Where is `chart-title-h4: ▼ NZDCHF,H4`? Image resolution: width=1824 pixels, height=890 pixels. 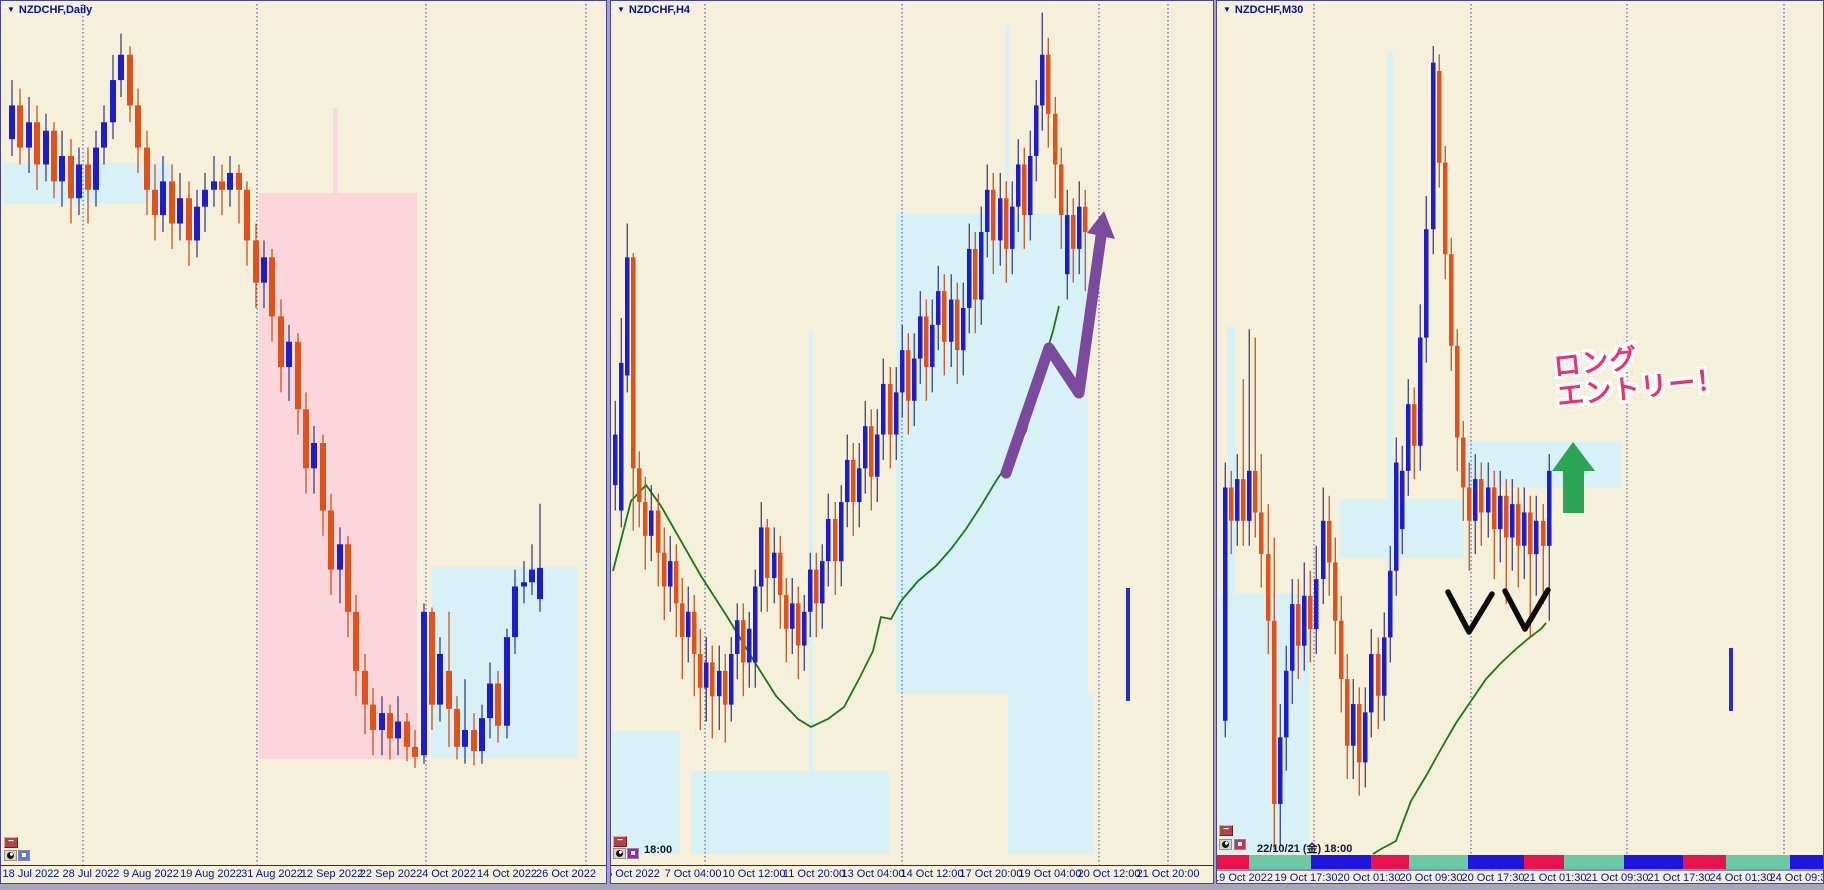
chart-title-h4: ▼ NZDCHF,H4 is located at coordinates (653, 10).